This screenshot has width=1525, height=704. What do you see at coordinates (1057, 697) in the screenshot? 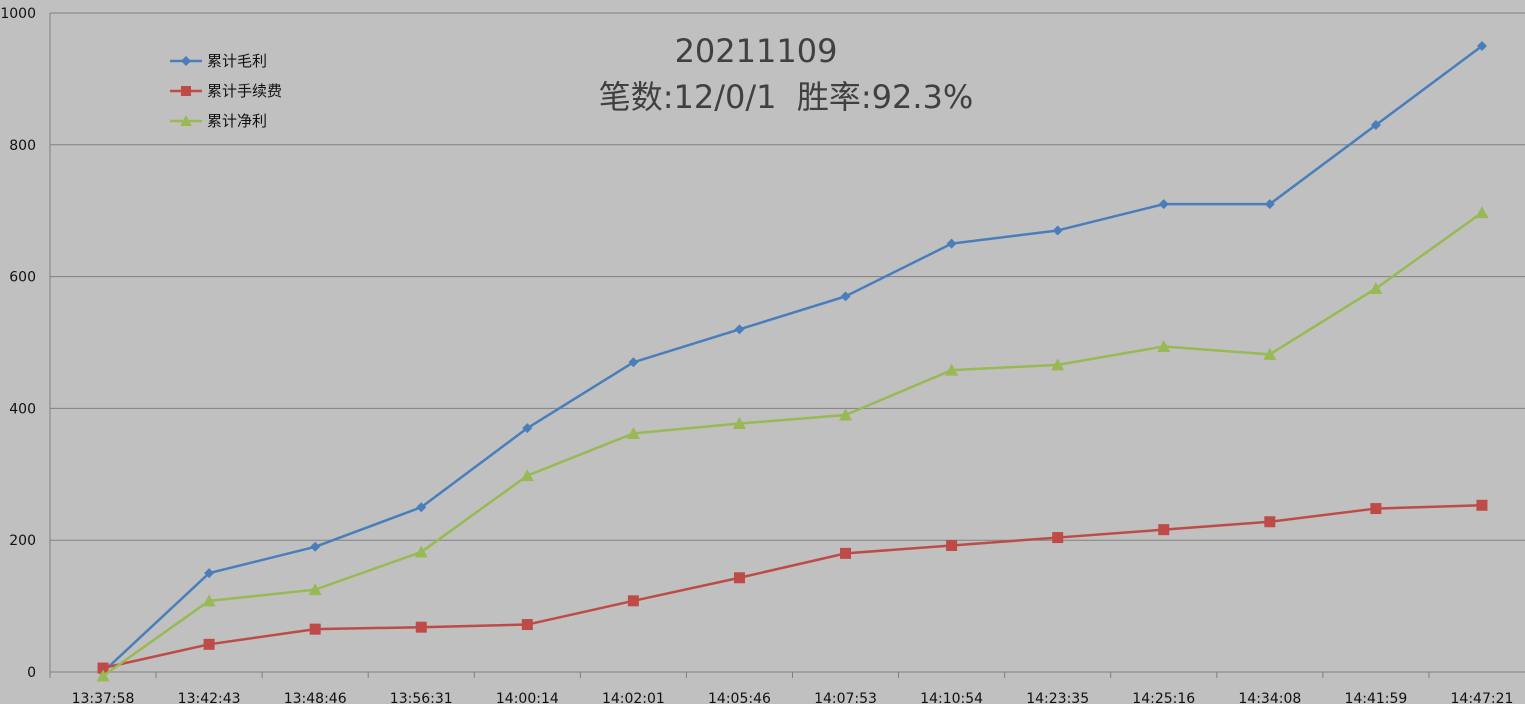
I see `x-tick-label: 14:23:35` at bounding box center [1057, 697].